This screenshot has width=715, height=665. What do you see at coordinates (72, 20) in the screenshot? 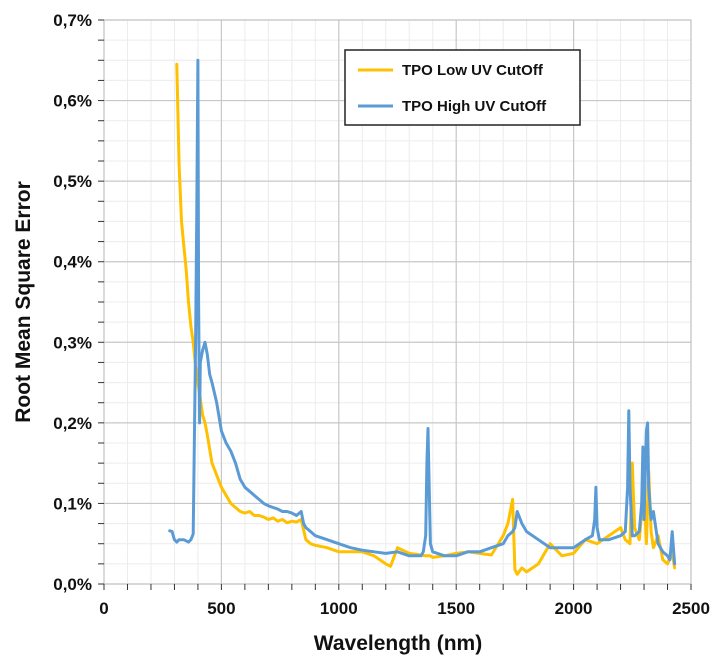
I see `y-tick-label: 0,7%` at bounding box center [72, 20].